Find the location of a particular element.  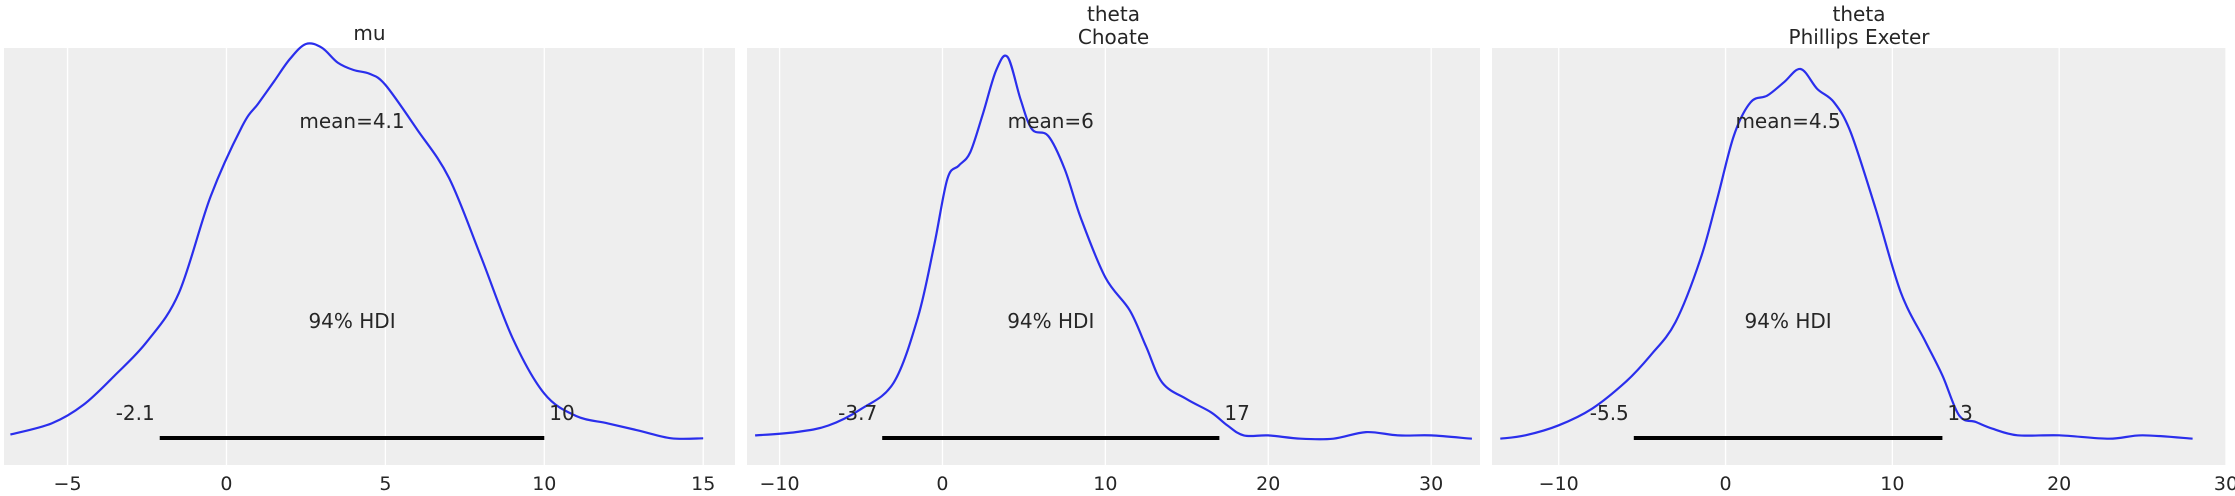

hdi-low-label: -2.1 is located at coordinates (135, 413).